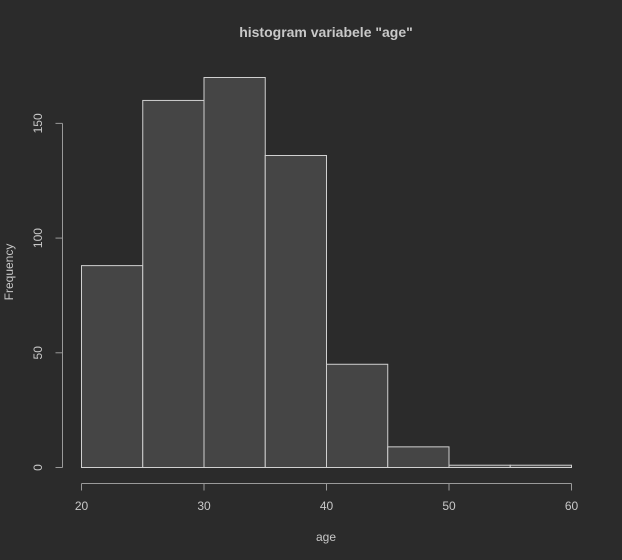 Image resolution: width=622 pixels, height=560 pixels. Describe the element at coordinates (47, 292) in the screenshot. I see `y-axis: 0 50 100 150` at that location.